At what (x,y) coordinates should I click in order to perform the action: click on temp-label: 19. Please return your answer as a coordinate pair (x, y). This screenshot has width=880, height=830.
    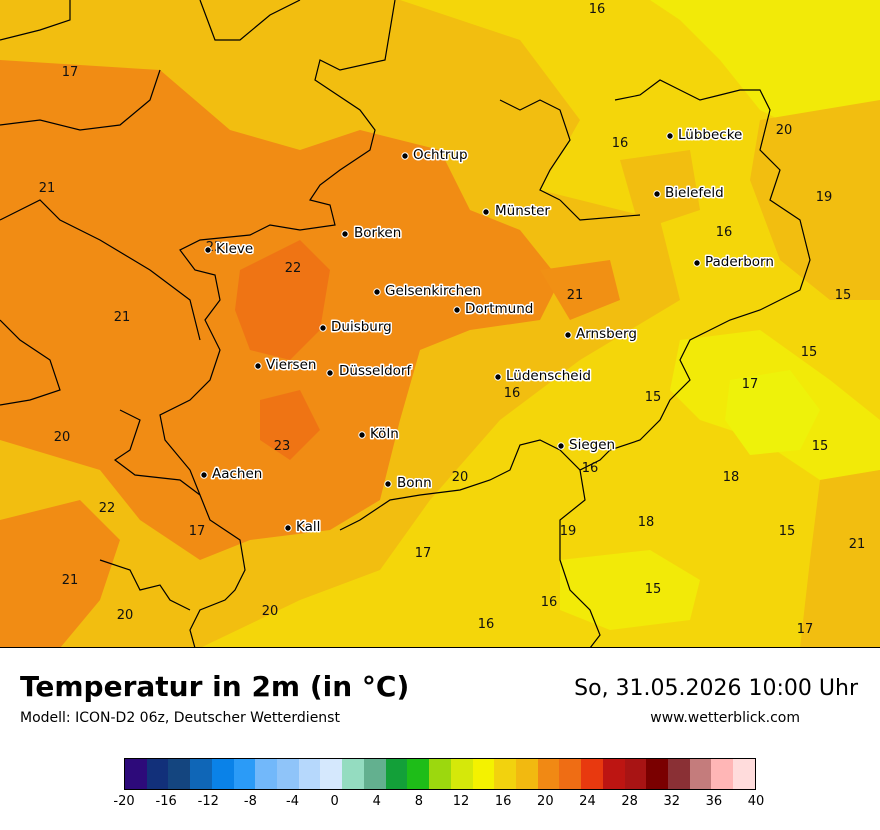
    Looking at the image, I should click on (568, 531).